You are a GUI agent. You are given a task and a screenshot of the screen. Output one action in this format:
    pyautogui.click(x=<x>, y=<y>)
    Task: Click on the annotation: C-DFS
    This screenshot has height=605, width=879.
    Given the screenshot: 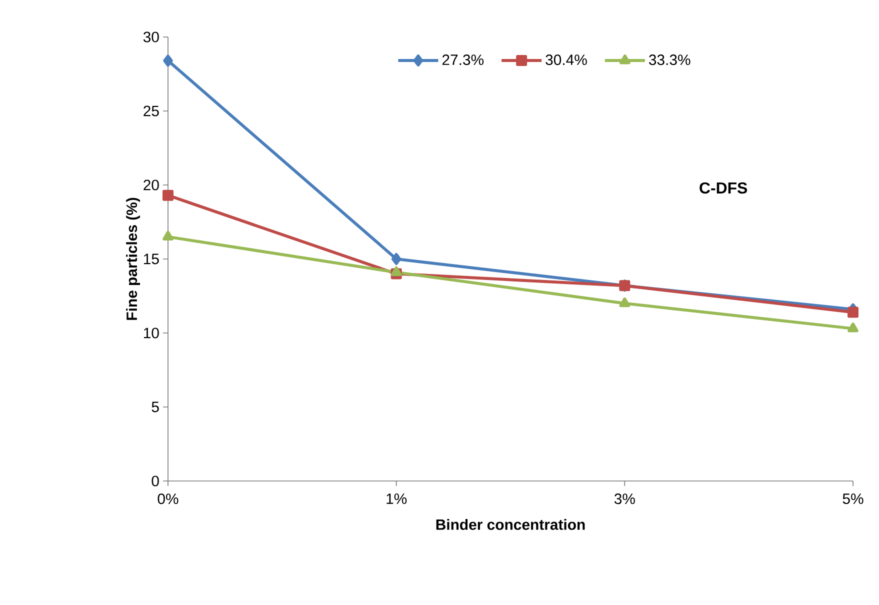 What is the action you would take?
    pyautogui.click(x=724, y=188)
    